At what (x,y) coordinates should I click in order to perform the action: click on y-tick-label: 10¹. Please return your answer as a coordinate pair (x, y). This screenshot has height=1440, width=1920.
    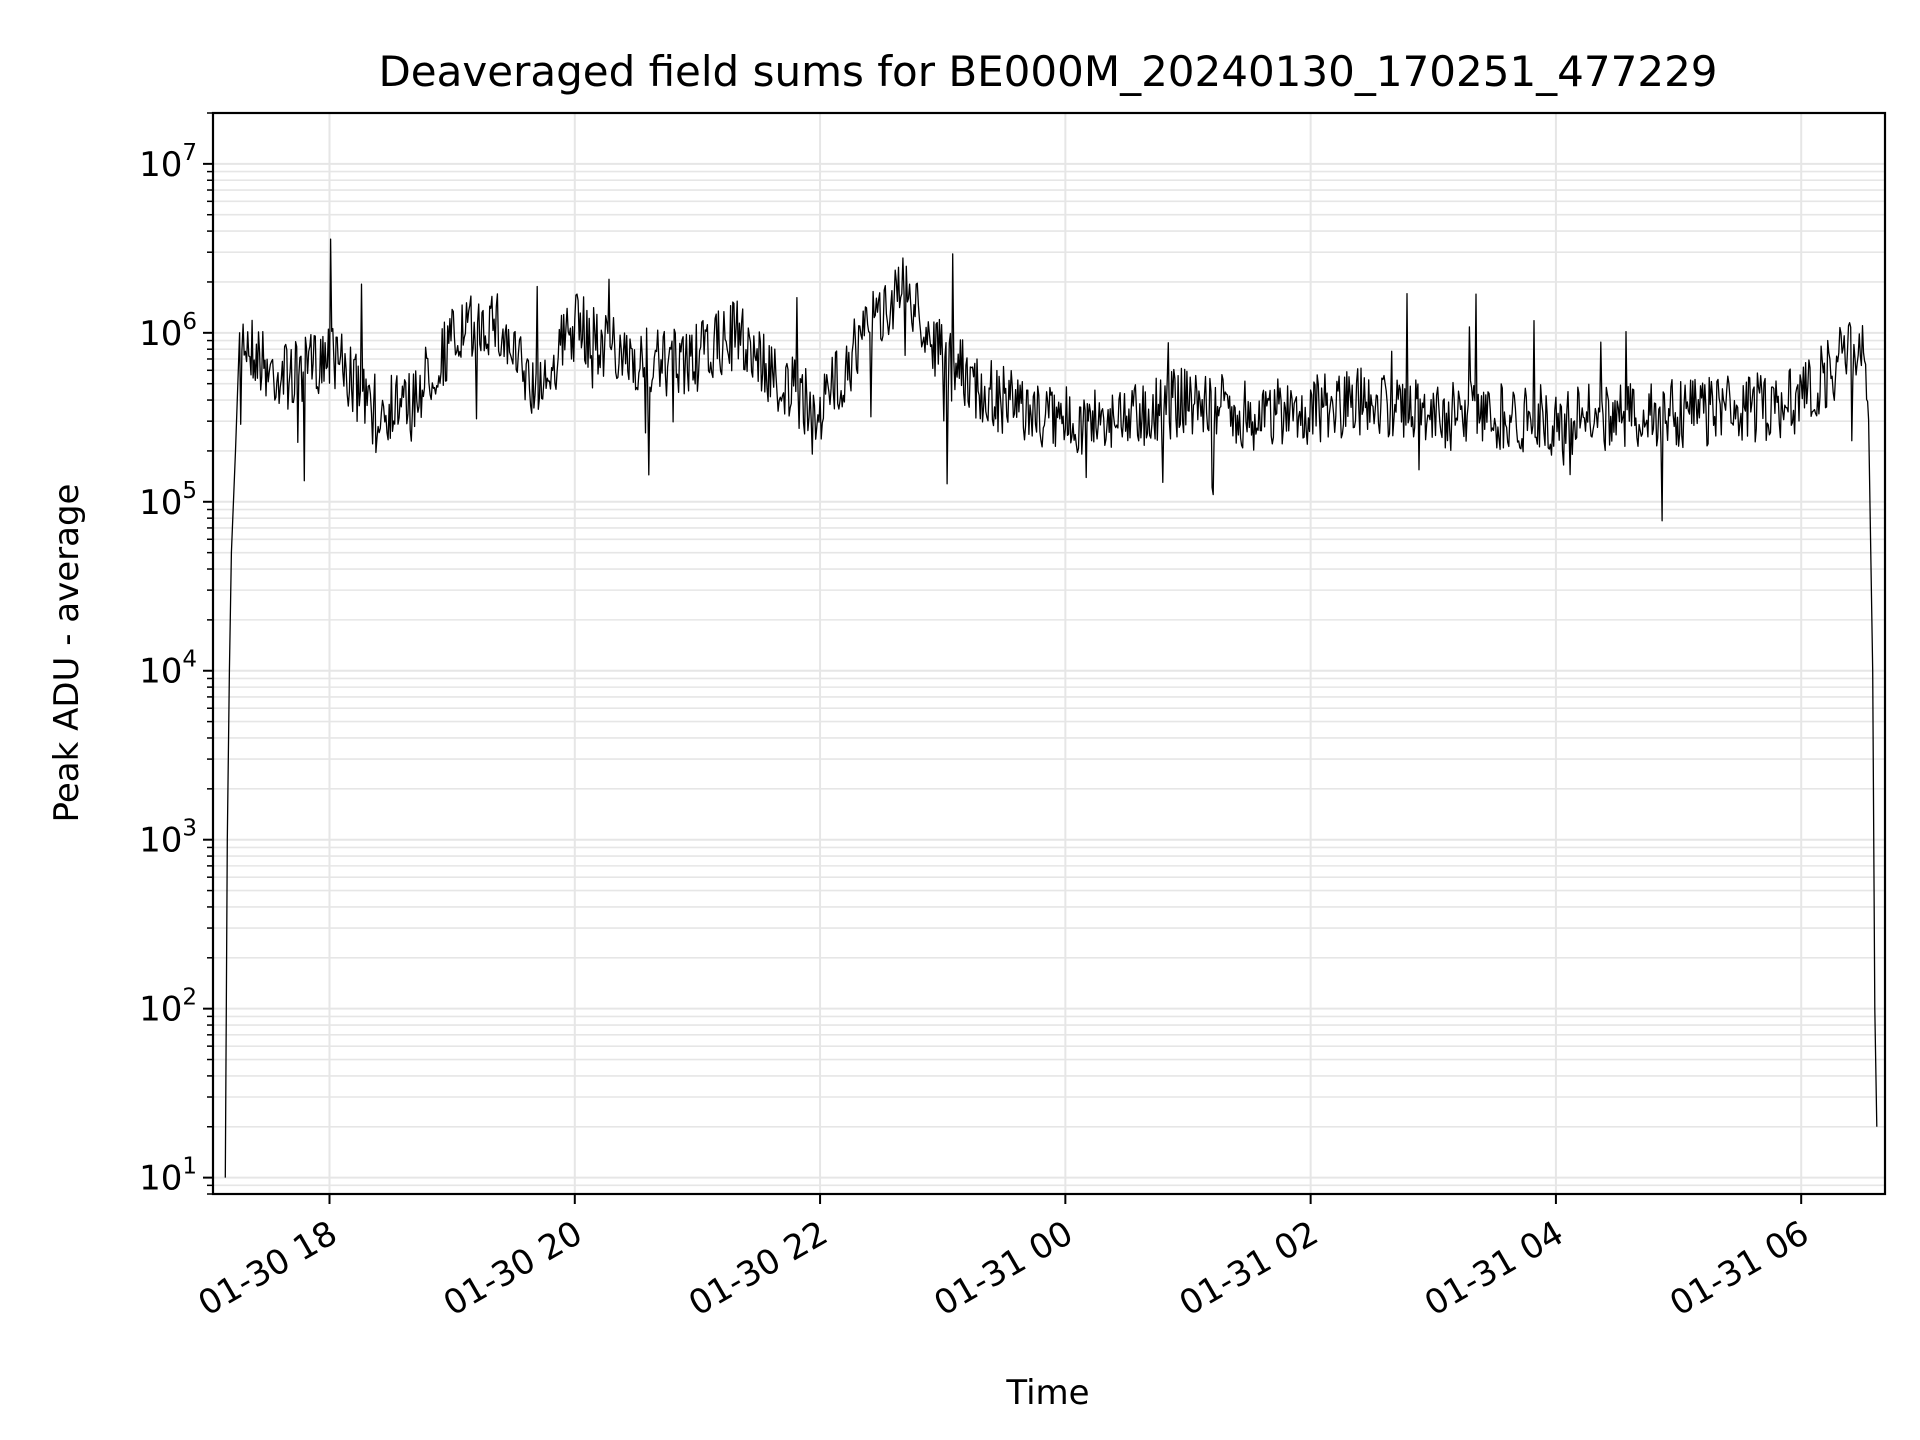
    Looking at the image, I should click on (168, 1176).